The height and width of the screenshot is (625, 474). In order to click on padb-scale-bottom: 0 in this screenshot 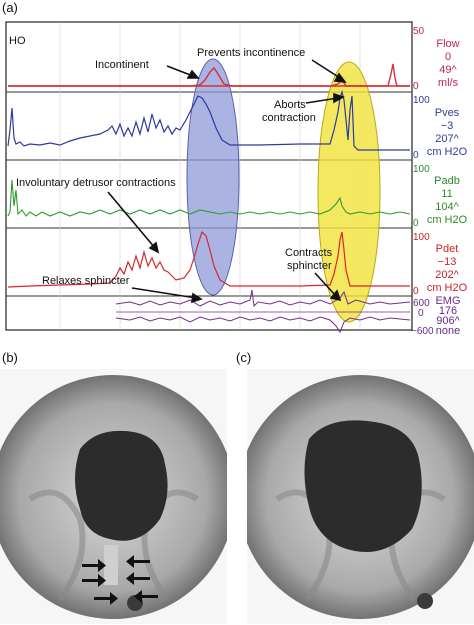, I will do `click(416, 223)`.